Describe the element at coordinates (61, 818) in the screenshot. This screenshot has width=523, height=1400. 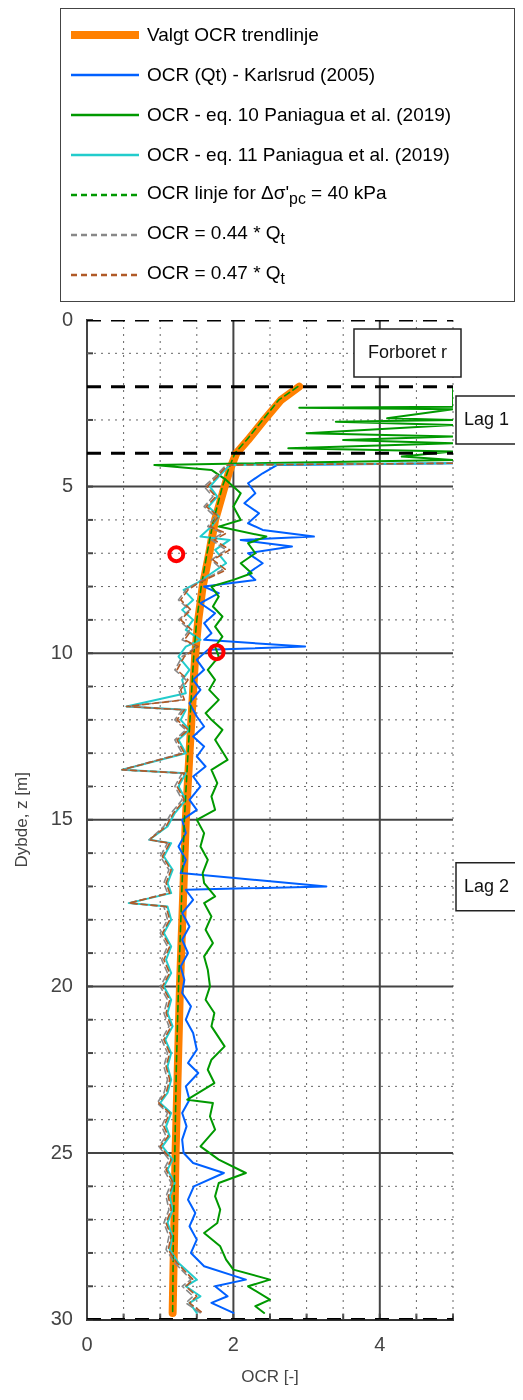
I see `y-tick-label: 15` at that location.